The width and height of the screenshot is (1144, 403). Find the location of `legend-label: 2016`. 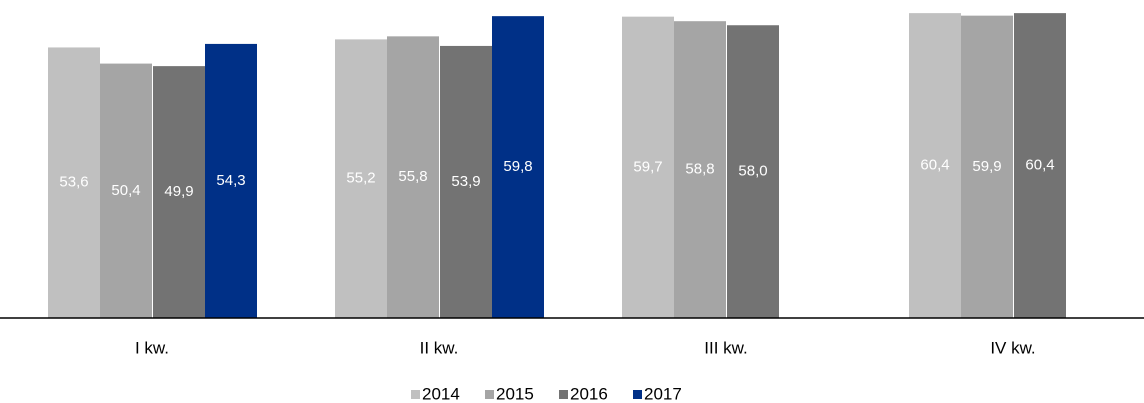

legend-label: 2016 is located at coordinates (589, 393).